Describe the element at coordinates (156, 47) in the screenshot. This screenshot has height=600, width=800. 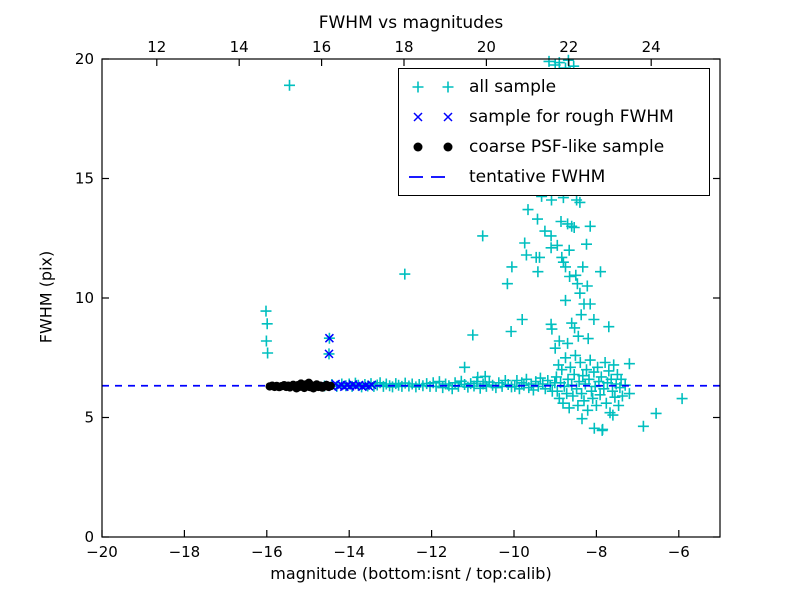
I see `x-tick-label-top: 12` at that location.